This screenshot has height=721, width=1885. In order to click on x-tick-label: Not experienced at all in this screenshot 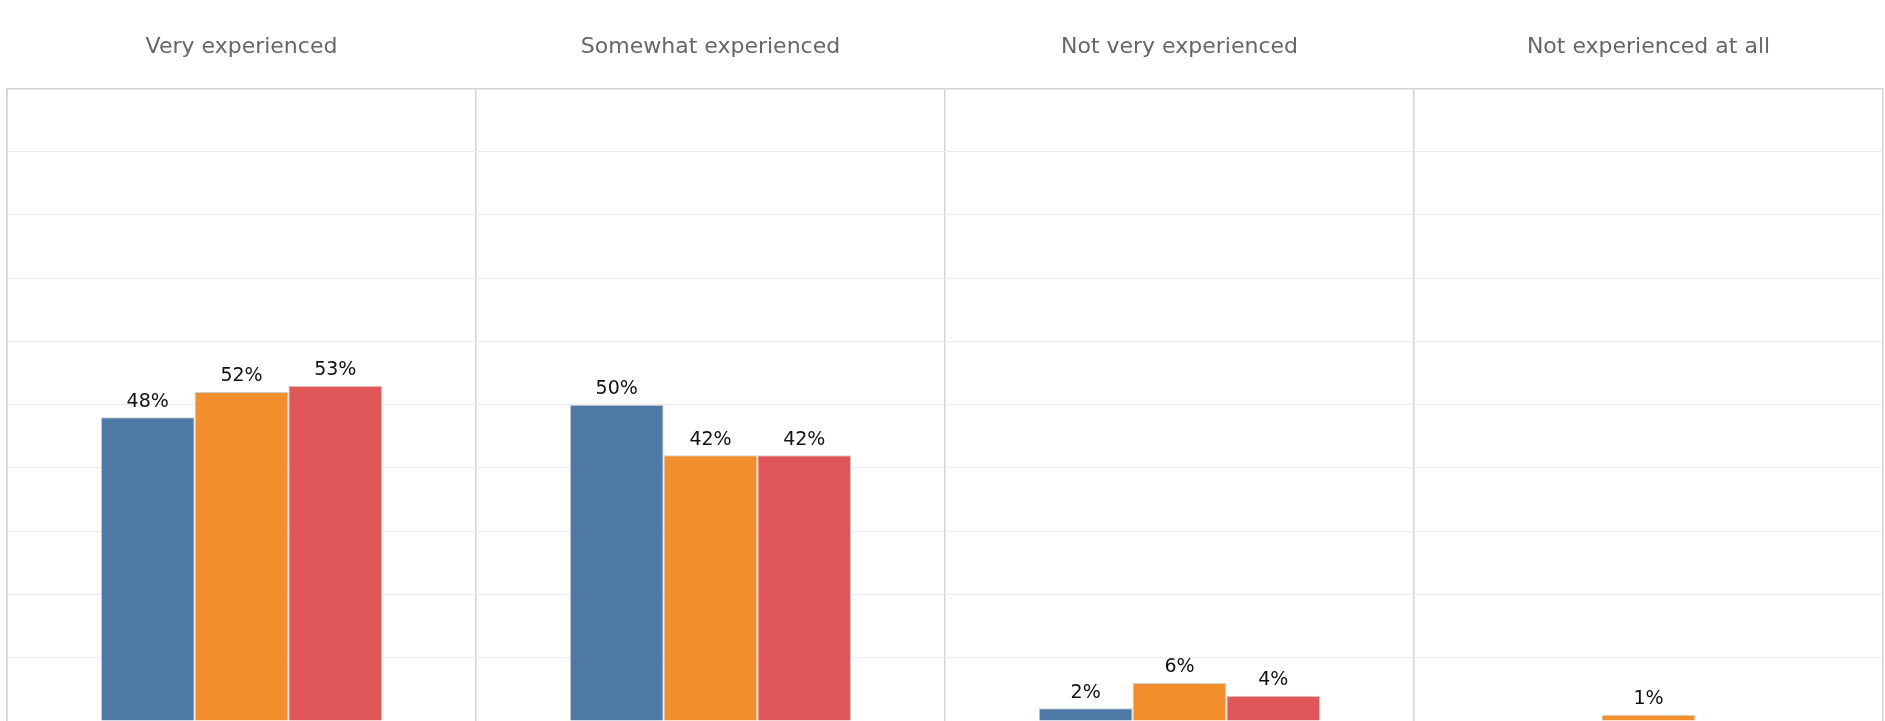, I will do `click(1648, 45)`.